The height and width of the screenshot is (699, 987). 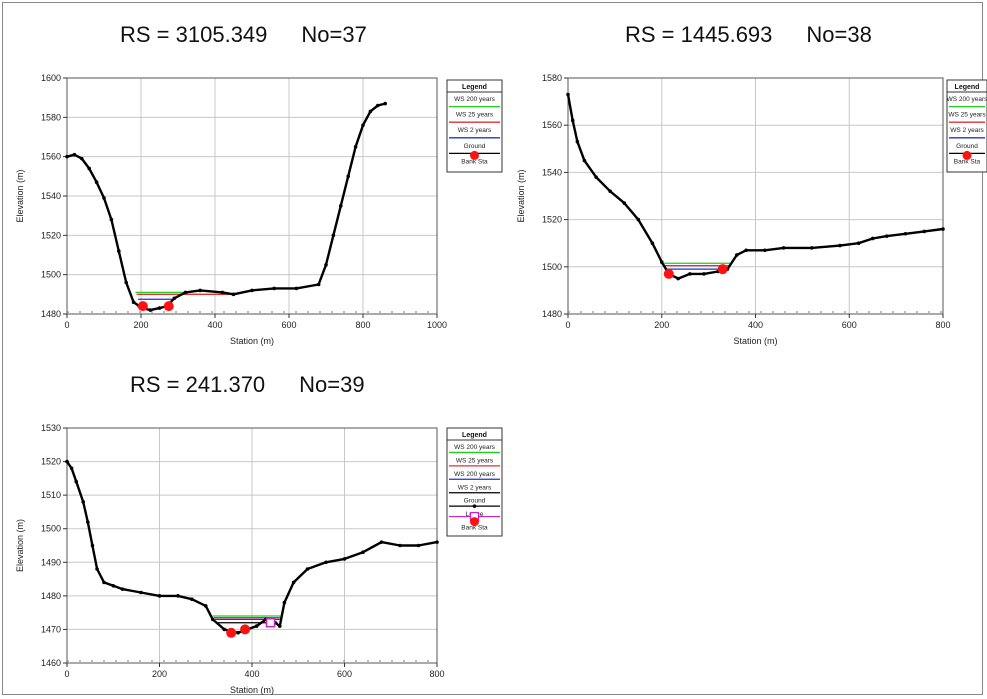 I want to click on legend-label: WS 25 years, so click(x=475, y=115).